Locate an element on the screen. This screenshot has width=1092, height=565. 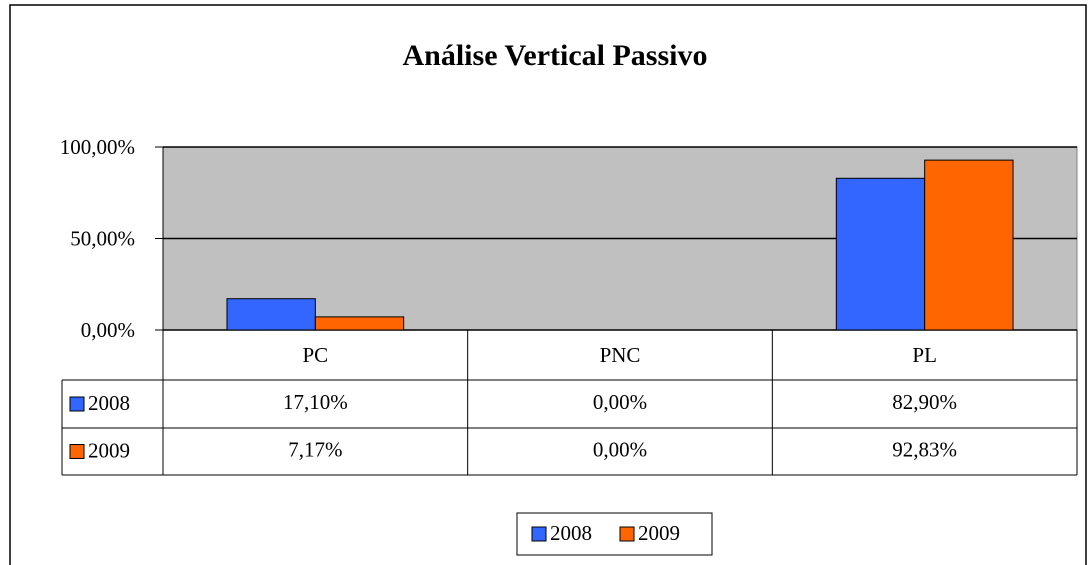
x-tick-label: PL is located at coordinates (924, 355).